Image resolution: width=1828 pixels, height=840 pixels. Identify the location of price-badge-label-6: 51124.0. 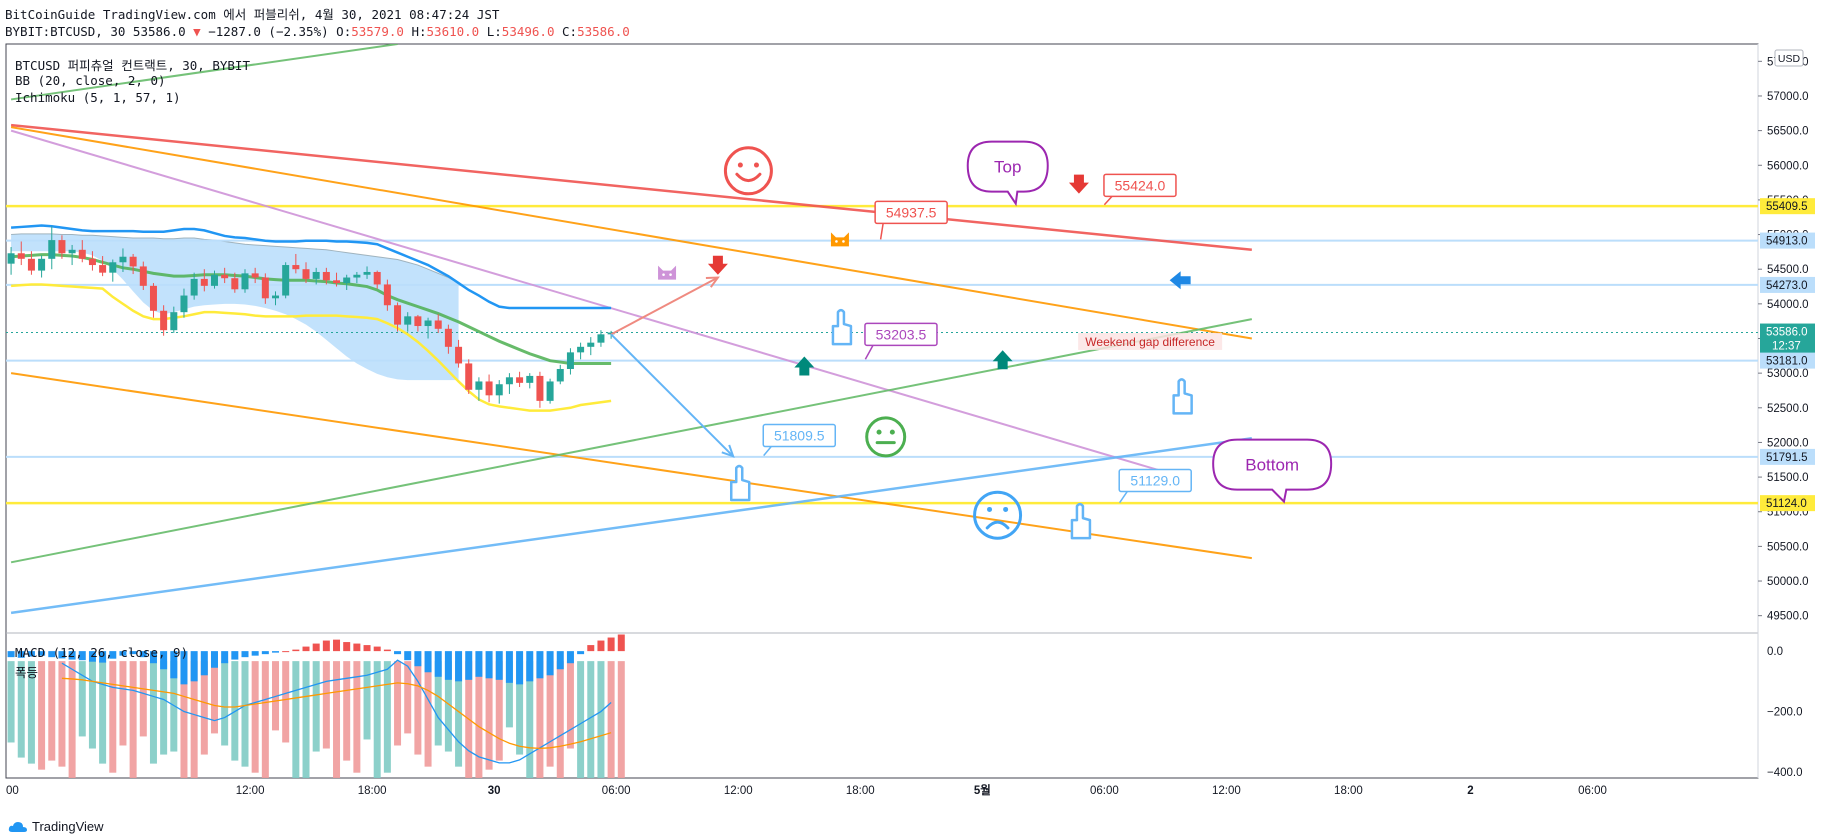
(1786, 504).